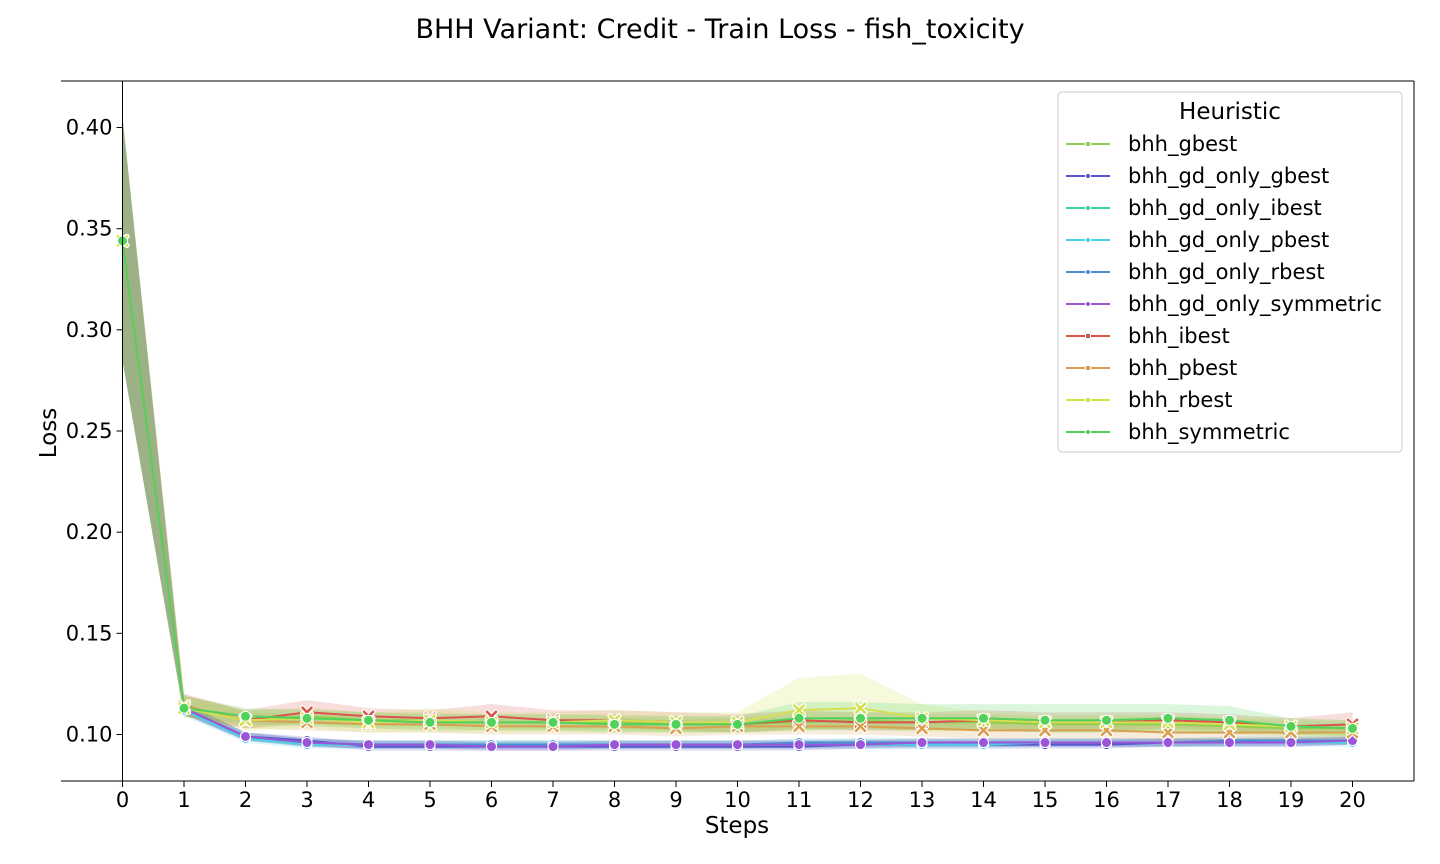 This screenshot has width=1440, height=864. Describe the element at coordinates (860, 800) in the screenshot. I see `x-tick-label: 12` at that location.